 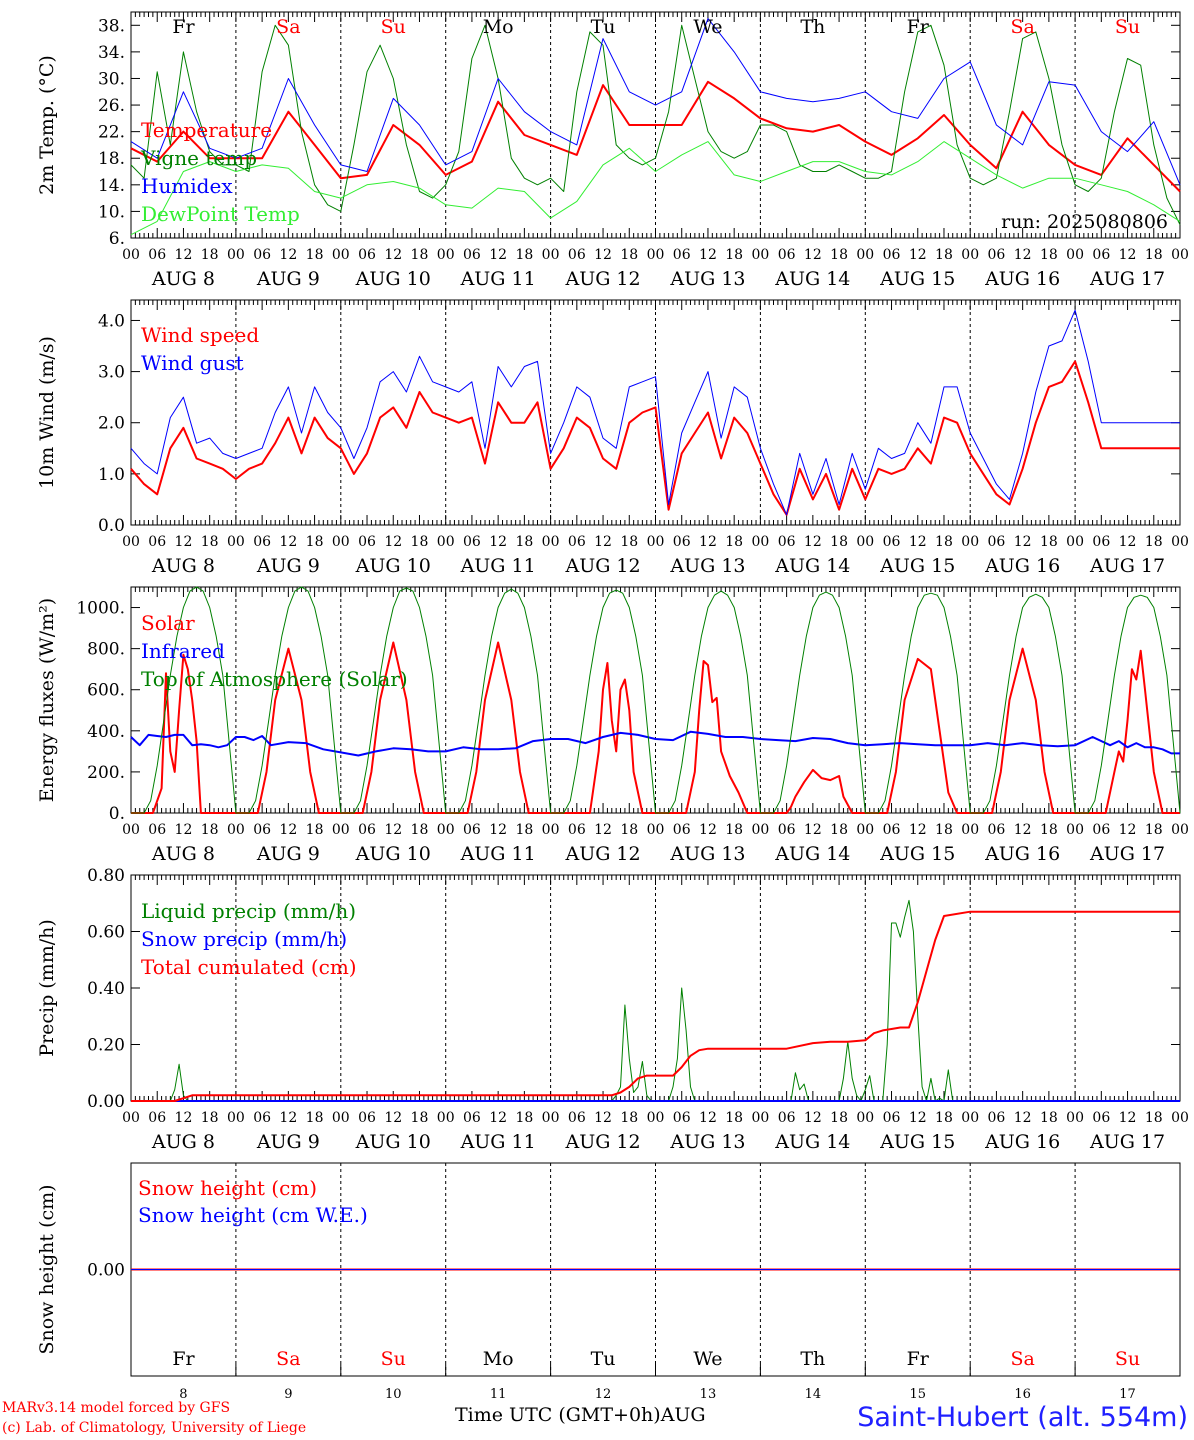 What do you see at coordinates (168, 623) in the screenshot?
I see `legend-entry: Solar` at bounding box center [168, 623].